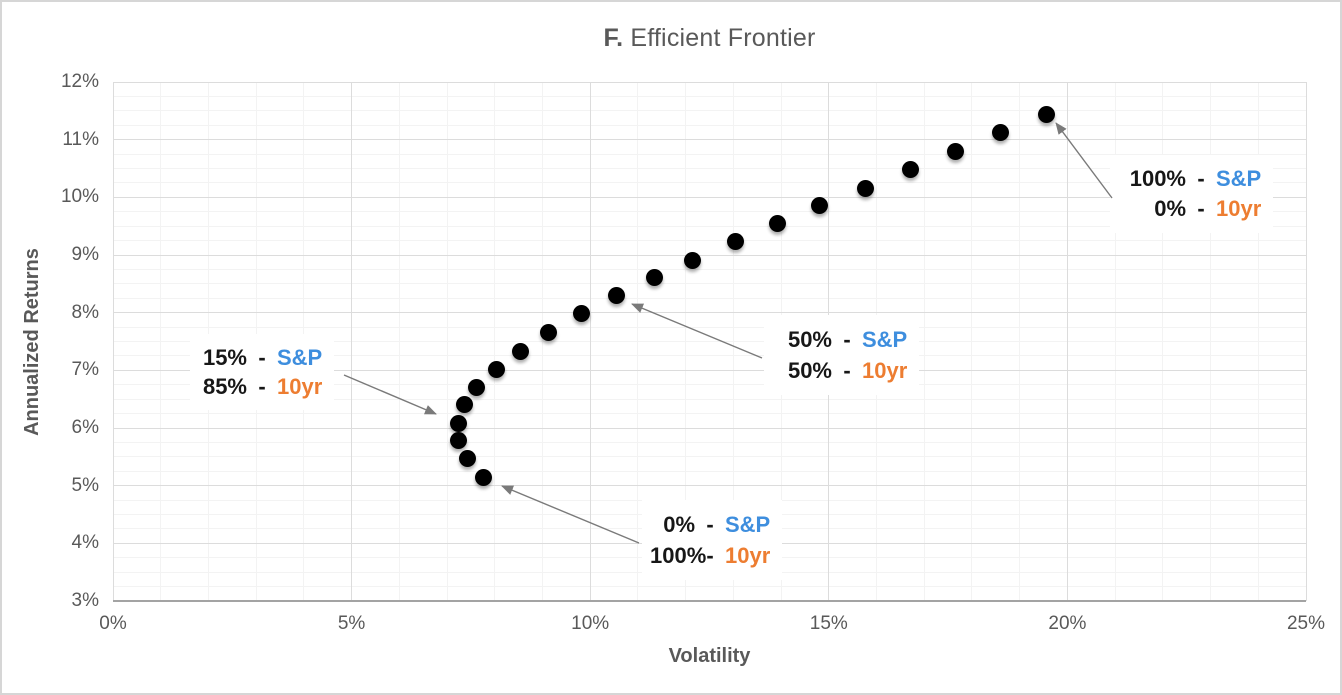  What do you see at coordinates (80, 139) in the screenshot?
I see `y-tick-label: 11%` at bounding box center [80, 139].